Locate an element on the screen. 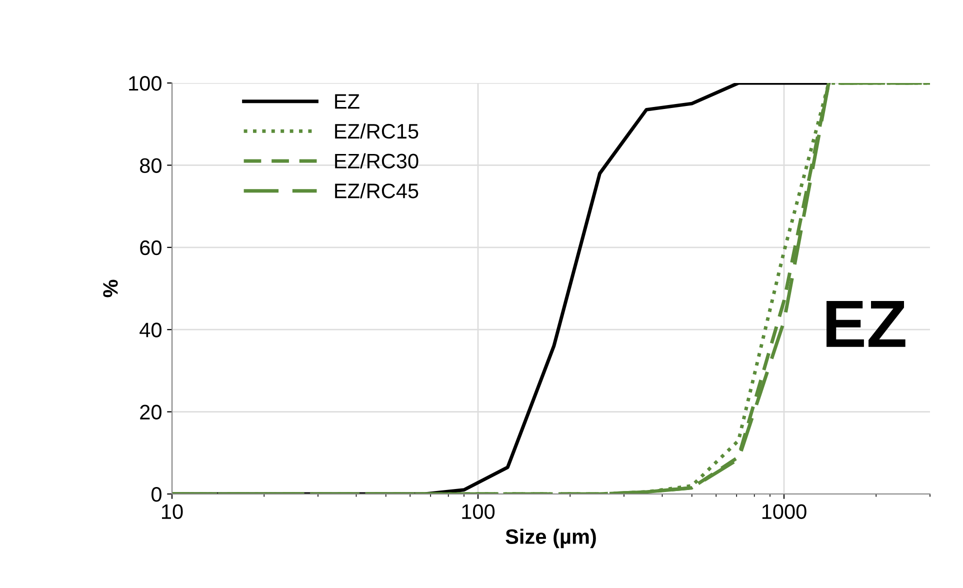  legend-label: EZ/RC30 is located at coordinates (376, 161).